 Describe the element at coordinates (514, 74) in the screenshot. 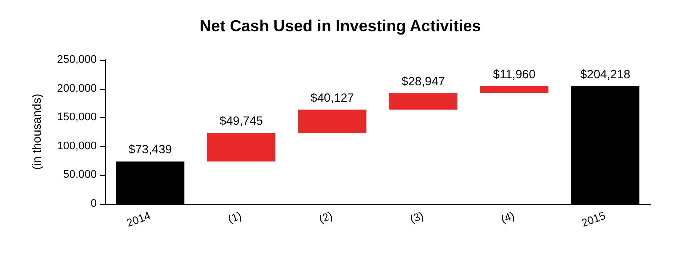

I see `data-label: $11,960` at that location.